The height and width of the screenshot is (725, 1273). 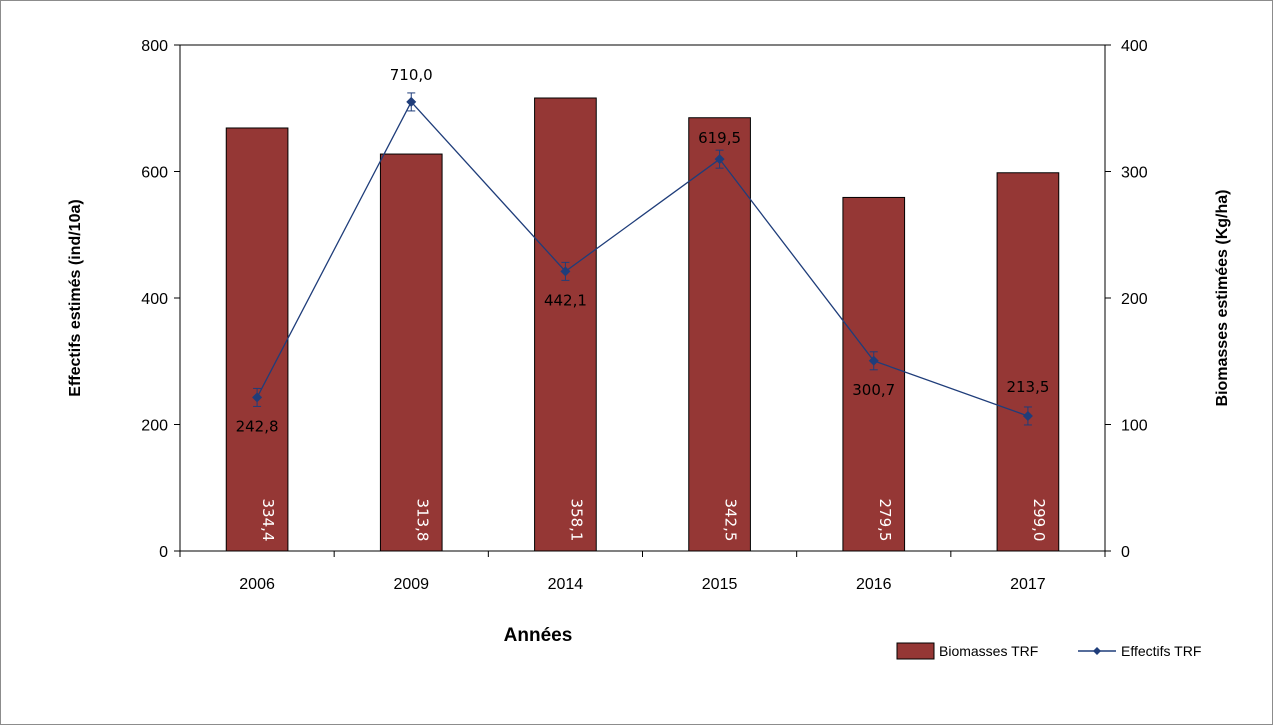 I want to click on y-axis-title: Effectifs estimés (ind/10a), so click(x=75, y=297).